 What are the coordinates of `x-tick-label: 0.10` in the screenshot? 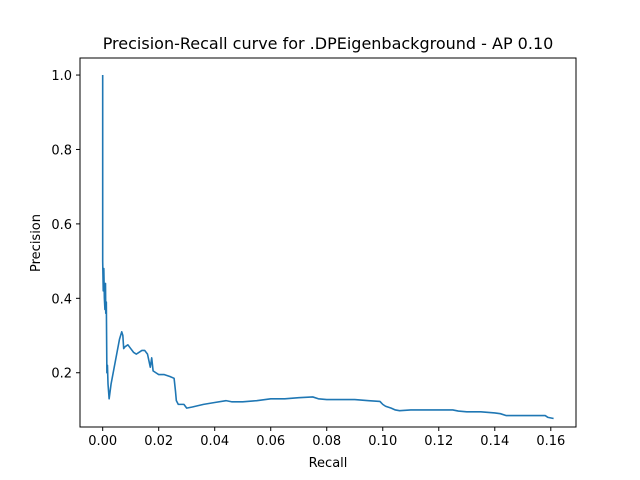 It's located at (382, 441).